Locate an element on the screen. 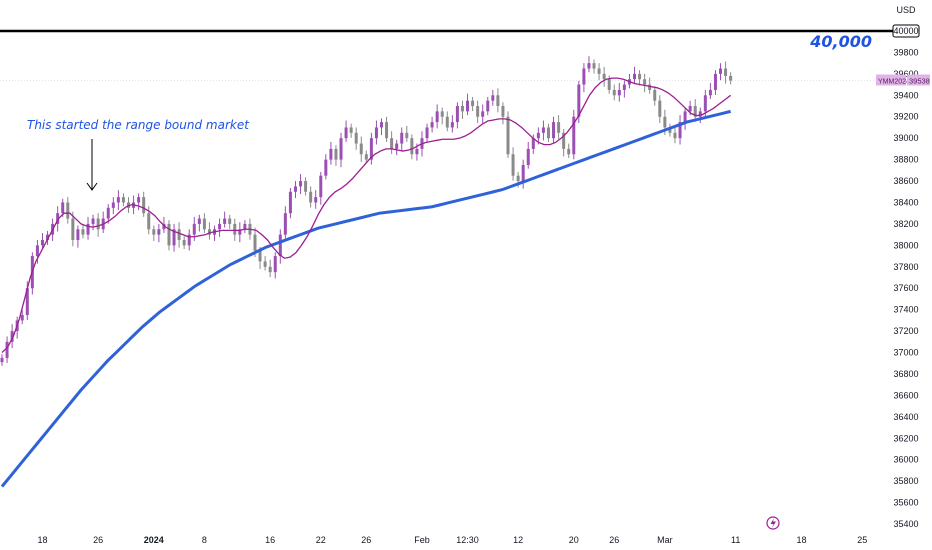  currency-label: USD is located at coordinates (906, 10).